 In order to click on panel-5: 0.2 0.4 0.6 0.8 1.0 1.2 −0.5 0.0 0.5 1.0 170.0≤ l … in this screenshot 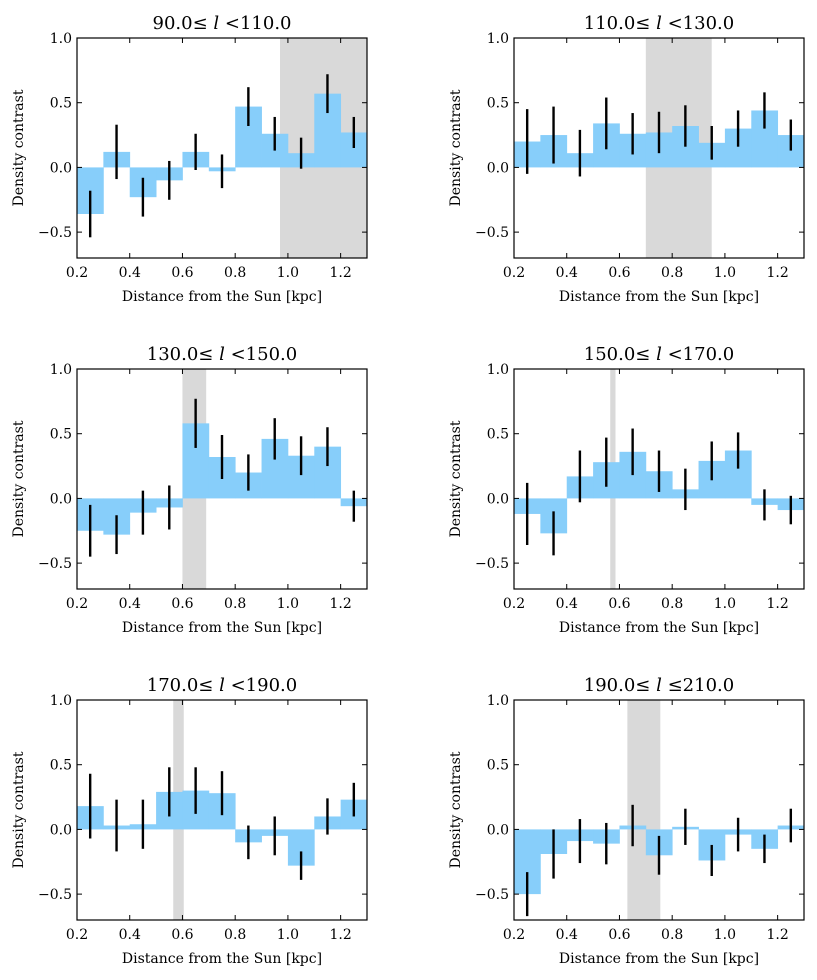, I will do `click(189, 821)`.